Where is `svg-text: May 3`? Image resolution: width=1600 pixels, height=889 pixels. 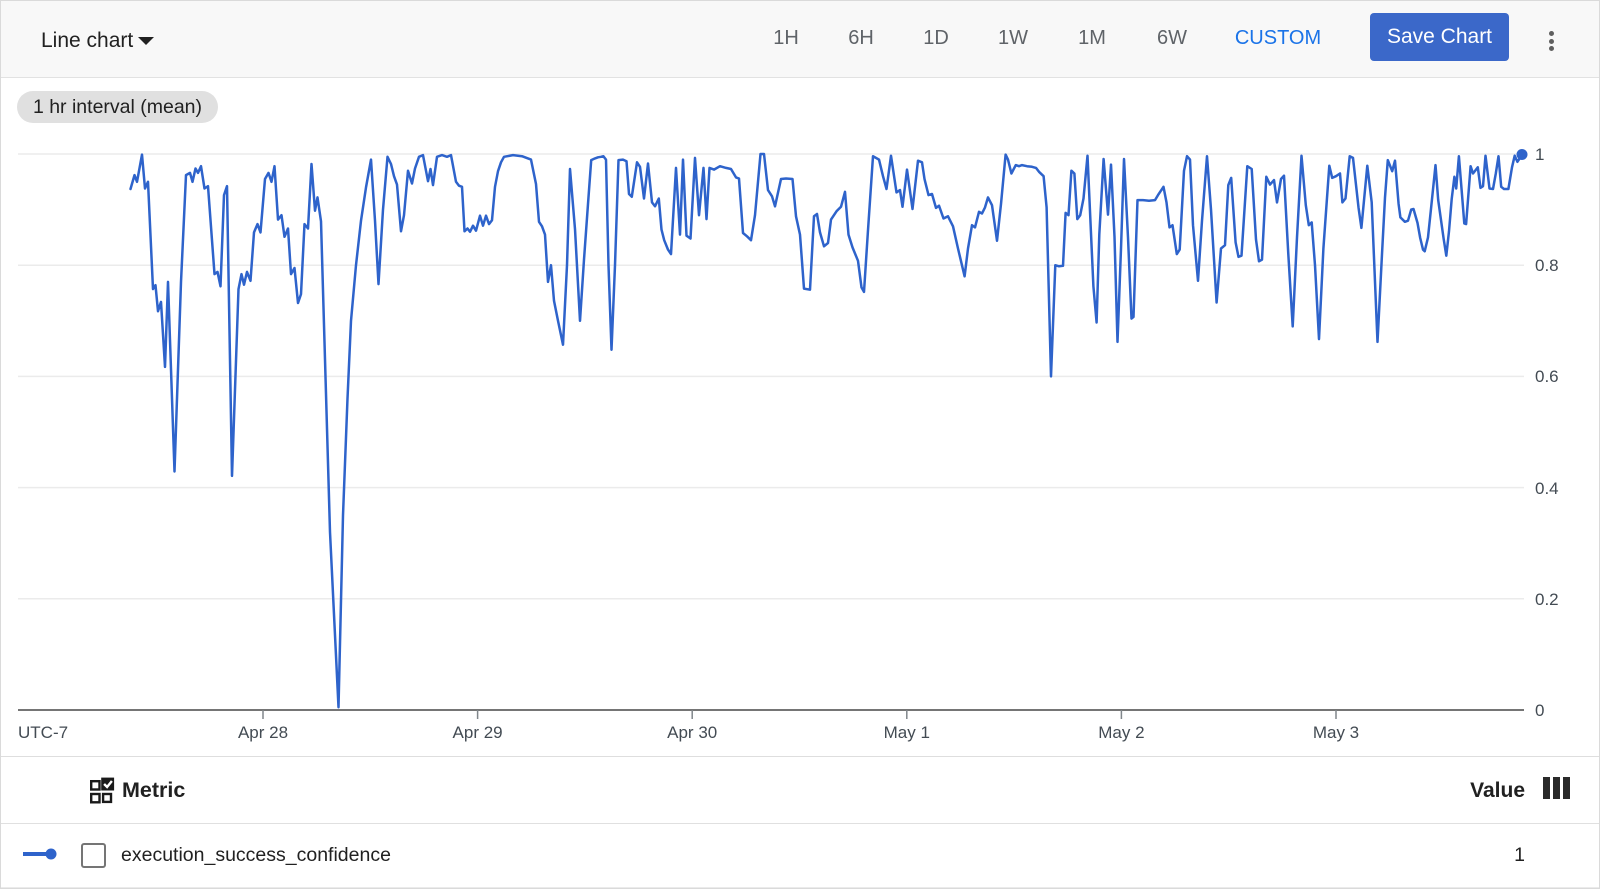
svg-text: May 3 is located at coordinates (1336, 732).